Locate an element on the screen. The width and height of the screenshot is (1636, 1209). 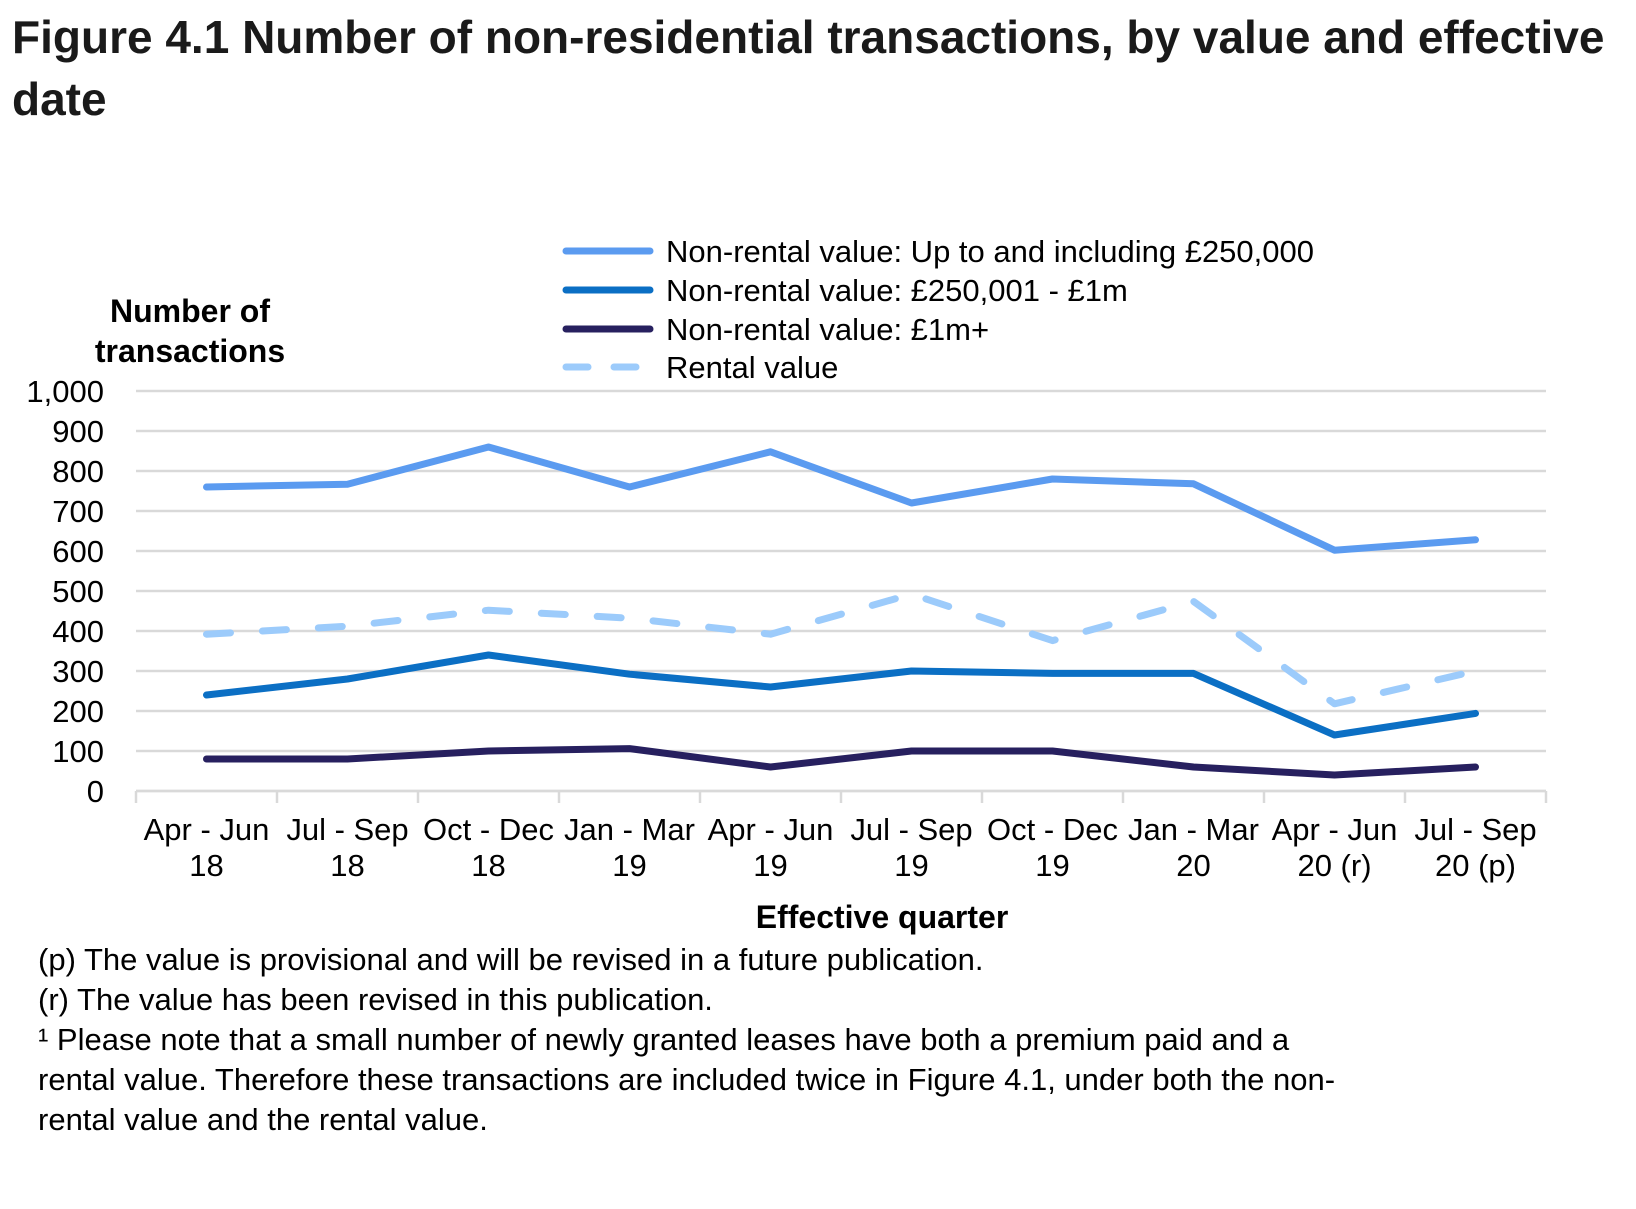
y-tick-label: 800 is located at coordinates (78, 471).